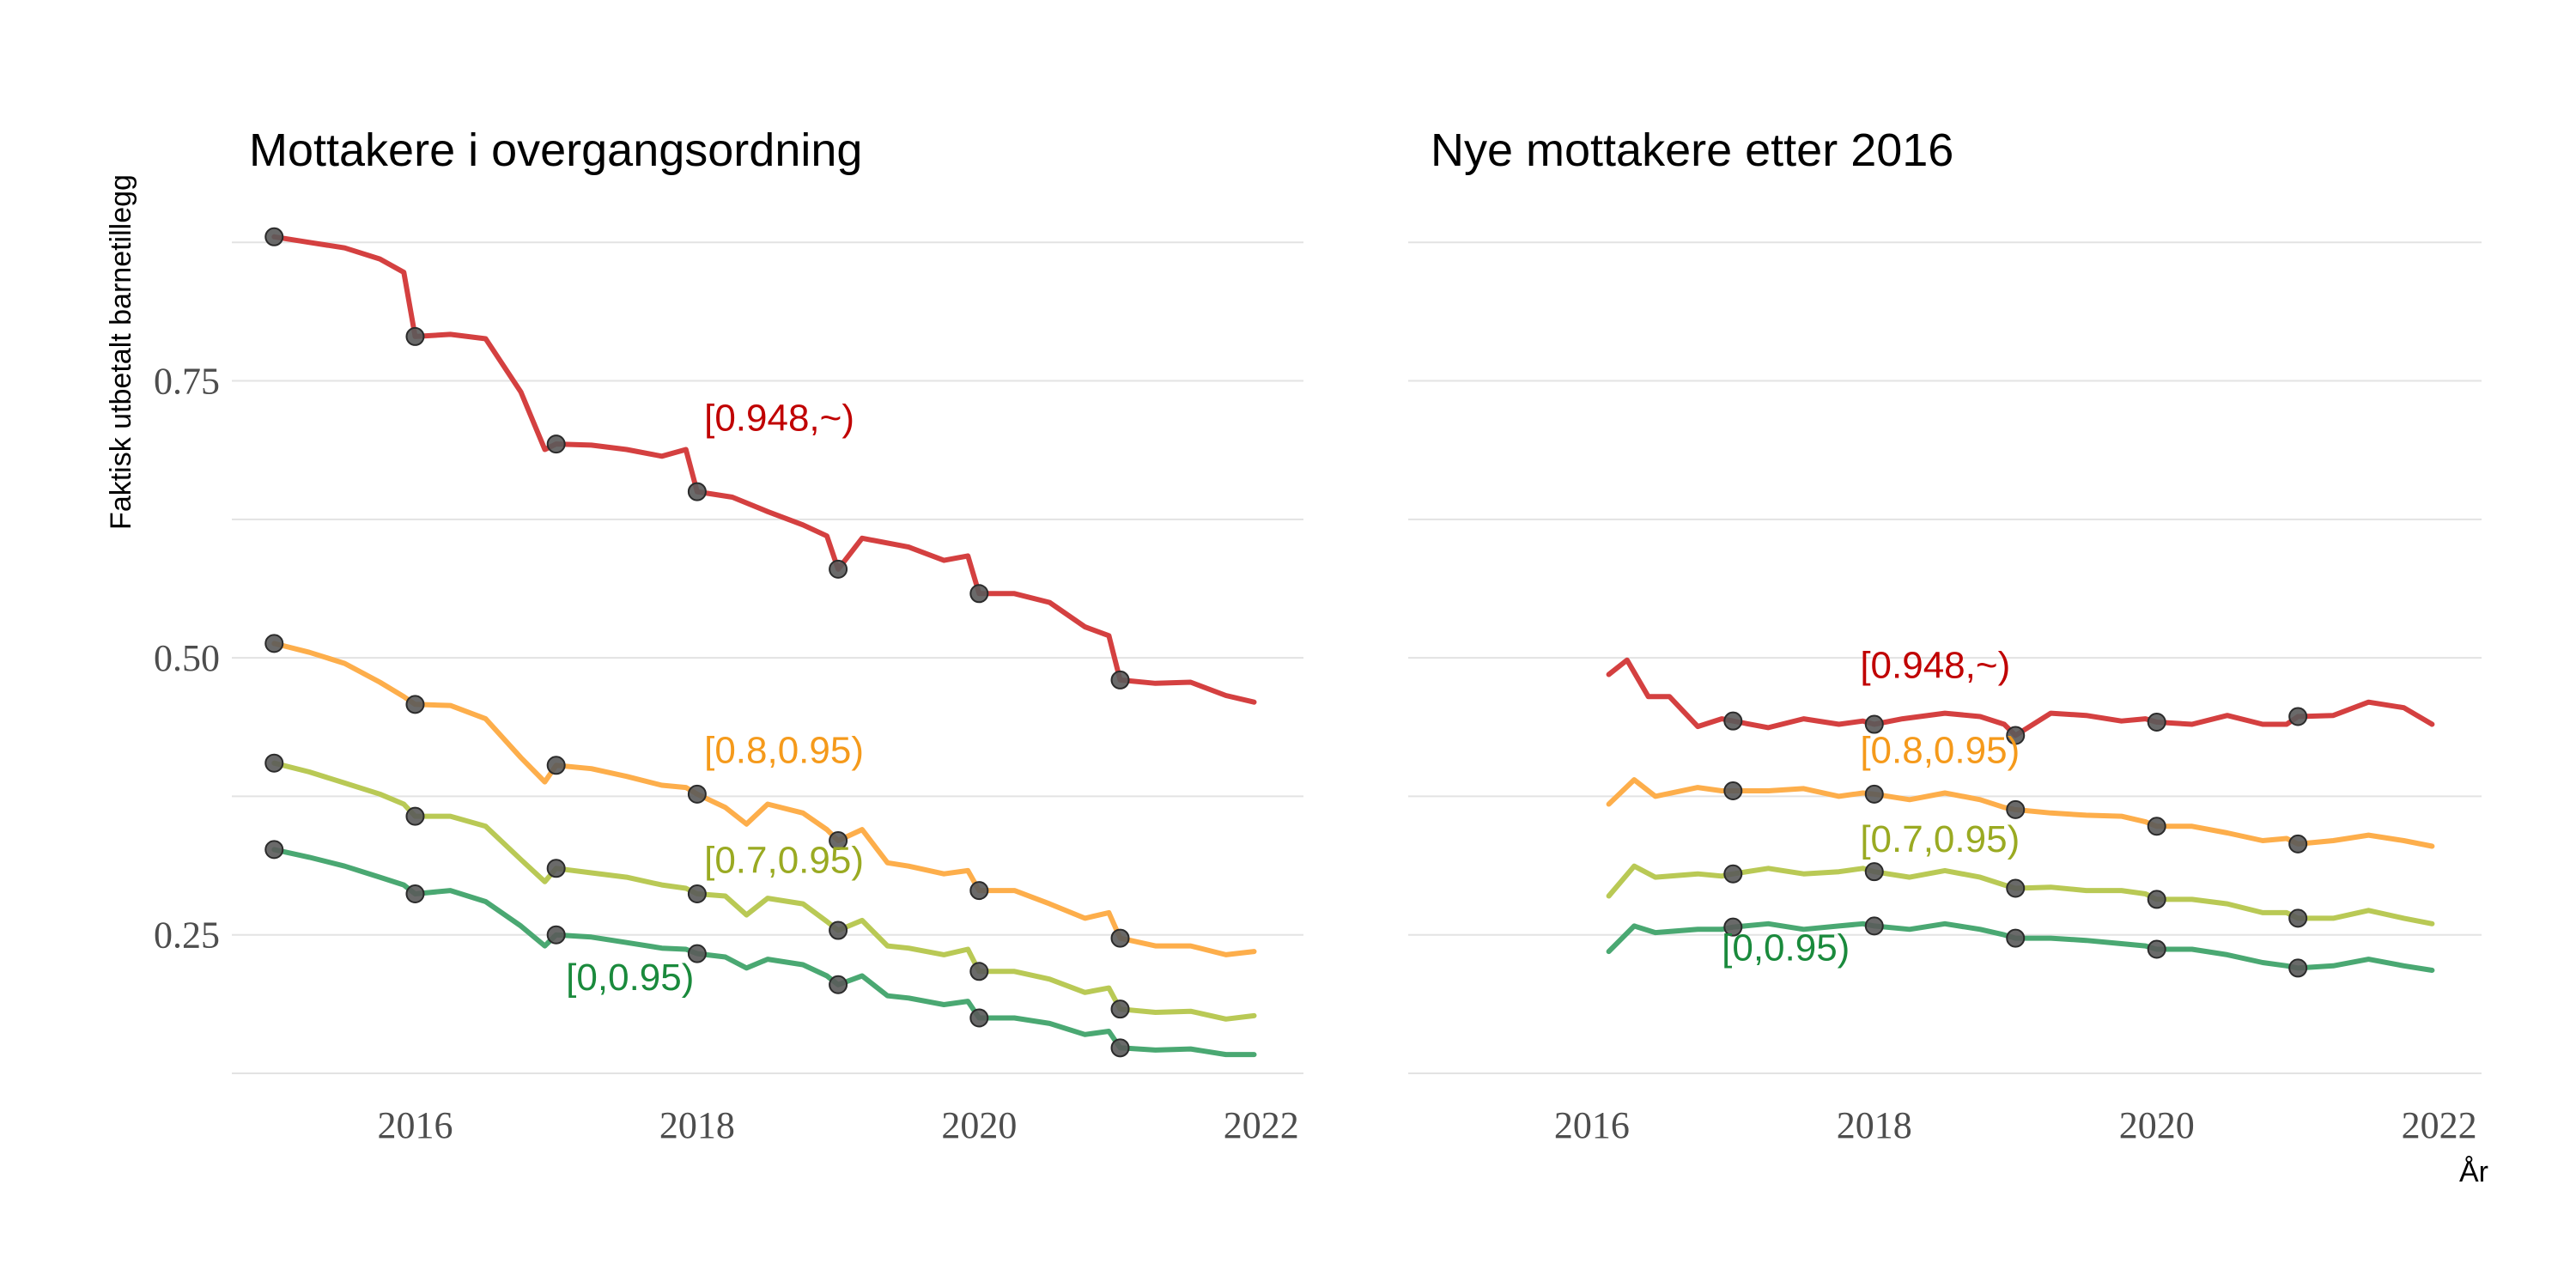 The image size is (2576, 1288). What do you see at coordinates (187, 936) in the screenshot?
I see `y-tick-label: 0.25` at bounding box center [187, 936].